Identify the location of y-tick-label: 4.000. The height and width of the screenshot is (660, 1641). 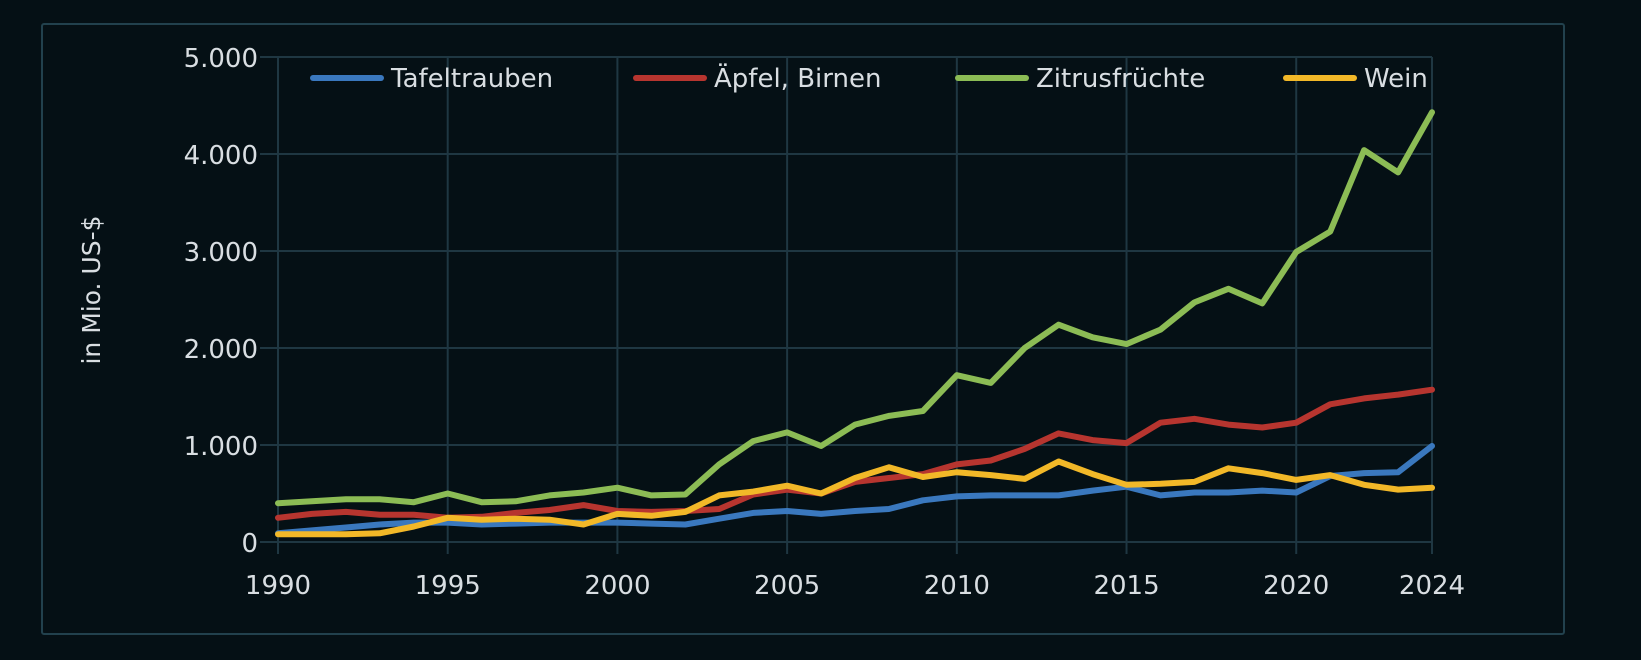
(221, 156).